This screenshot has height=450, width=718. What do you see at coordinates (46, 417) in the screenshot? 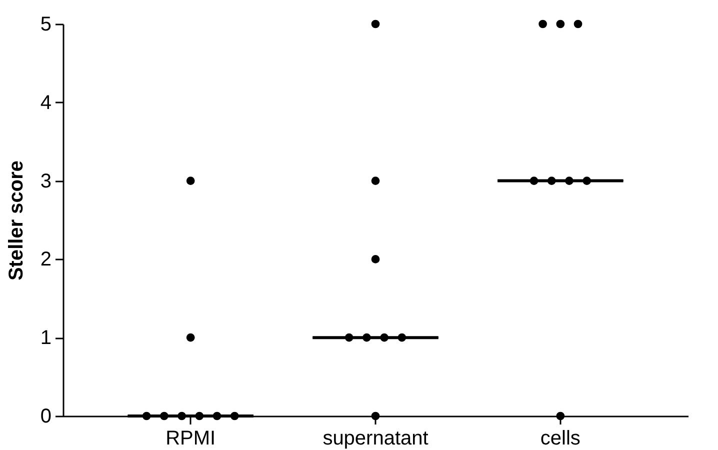
I see `y-tick-label: 0` at bounding box center [46, 417].